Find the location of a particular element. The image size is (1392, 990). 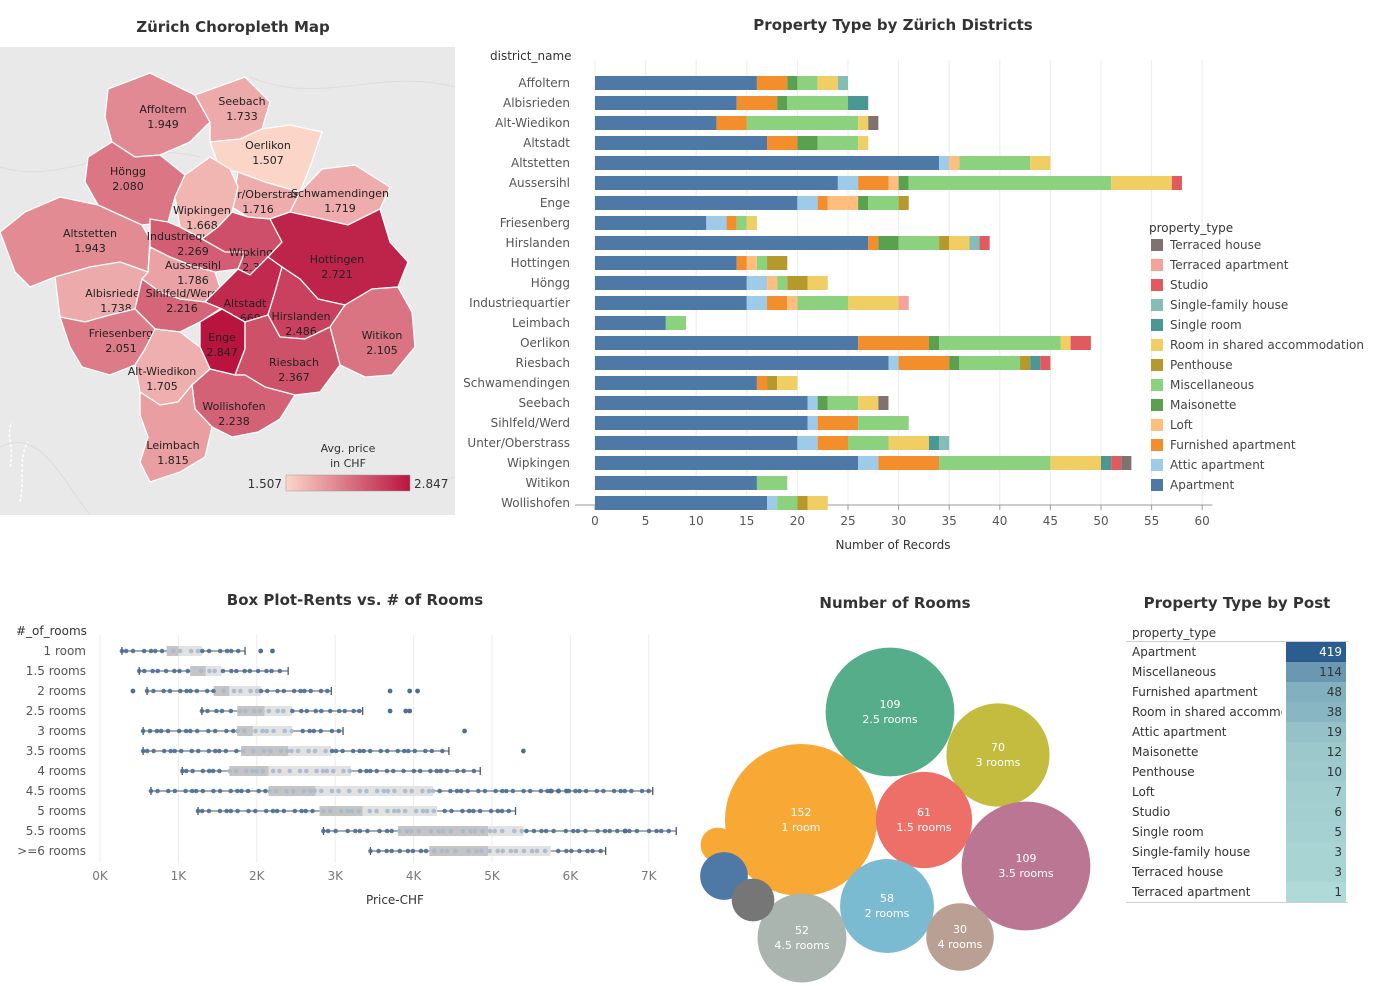

category-label: 4 rooms is located at coordinates (61, 771).